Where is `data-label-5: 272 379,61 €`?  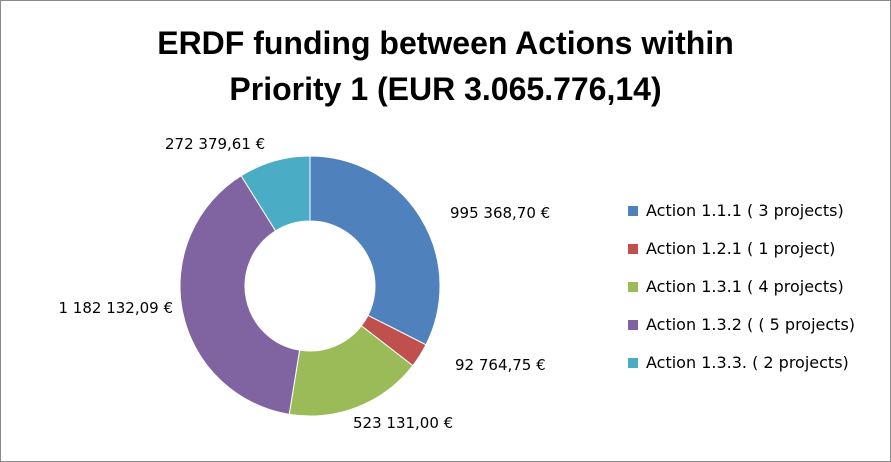
data-label-5: 272 379,61 € is located at coordinates (215, 144).